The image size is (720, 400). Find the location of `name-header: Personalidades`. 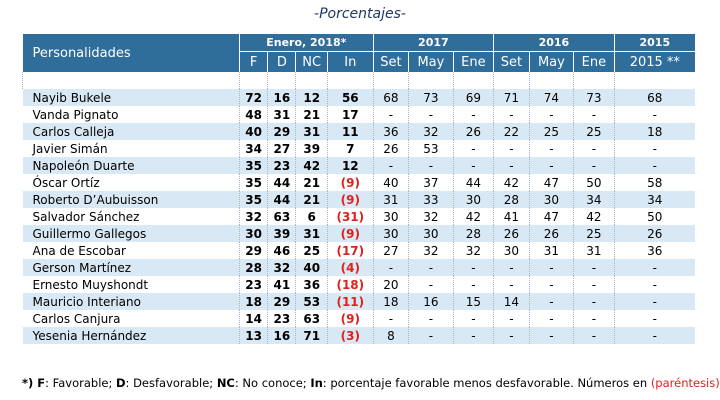

name-header: Personalidades is located at coordinates (131, 53).